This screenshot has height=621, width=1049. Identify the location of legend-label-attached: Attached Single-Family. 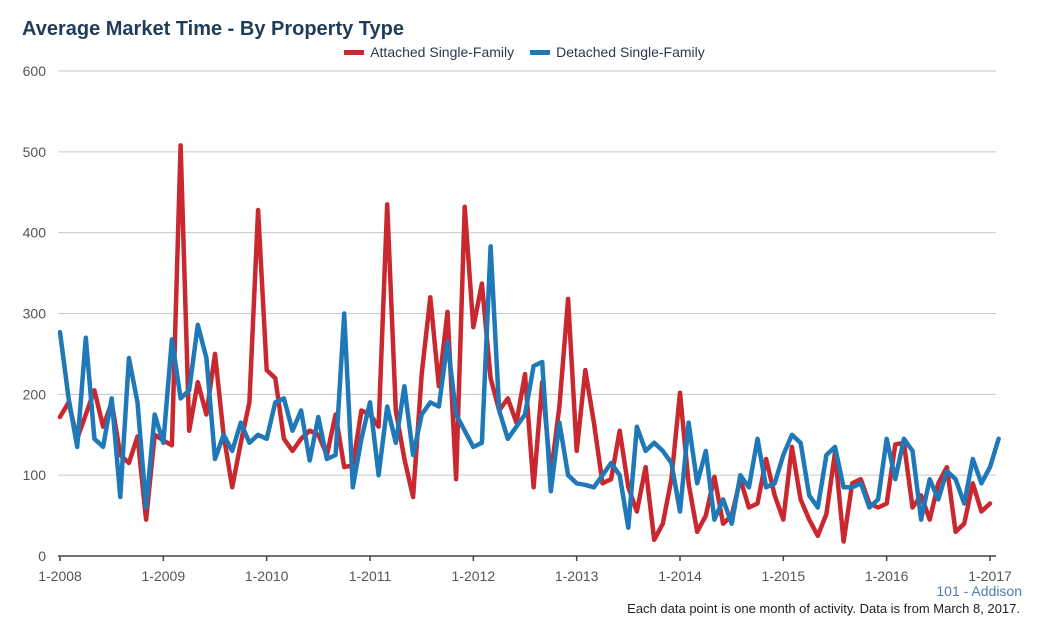
(442, 52).